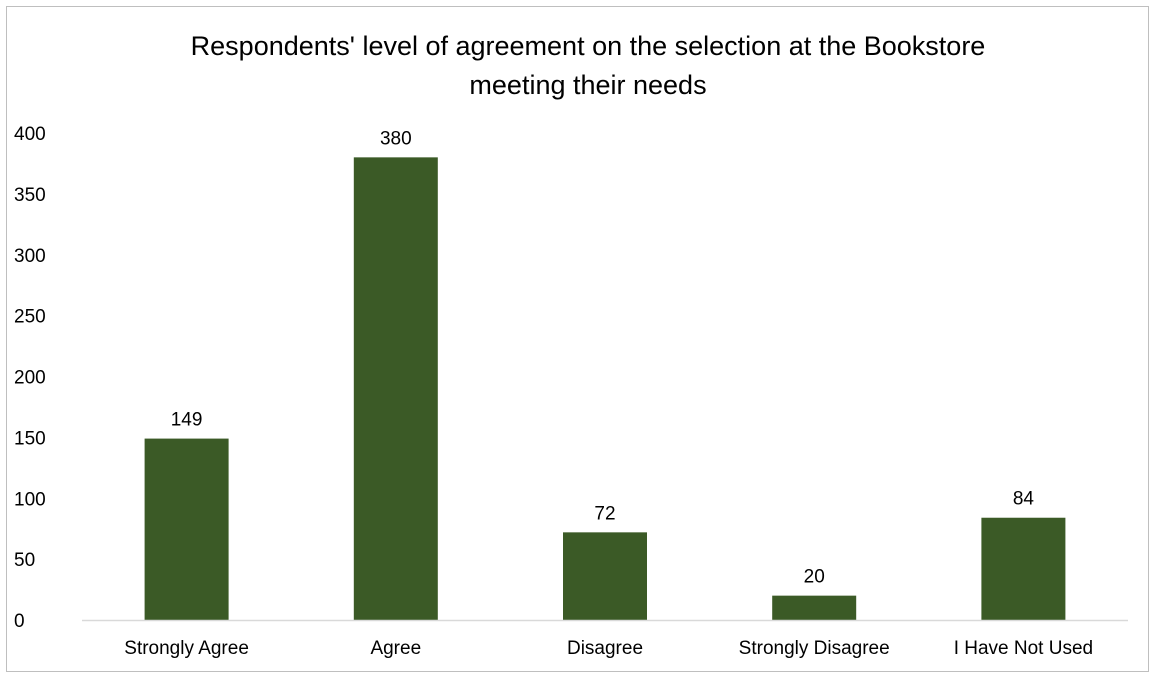 The height and width of the screenshot is (674, 1151). Describe the element at coordinates (814, 648) in the screenshot. I see `x-tick-label: Strongly Disagree` at that location.